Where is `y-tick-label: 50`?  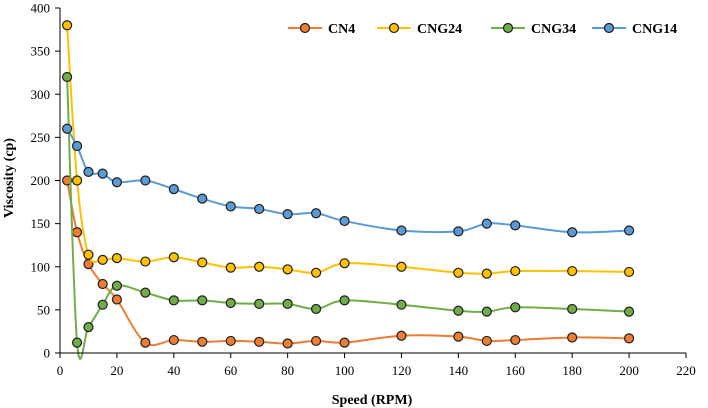
y-tick-label: 50 is located at coordinates (43, 309).